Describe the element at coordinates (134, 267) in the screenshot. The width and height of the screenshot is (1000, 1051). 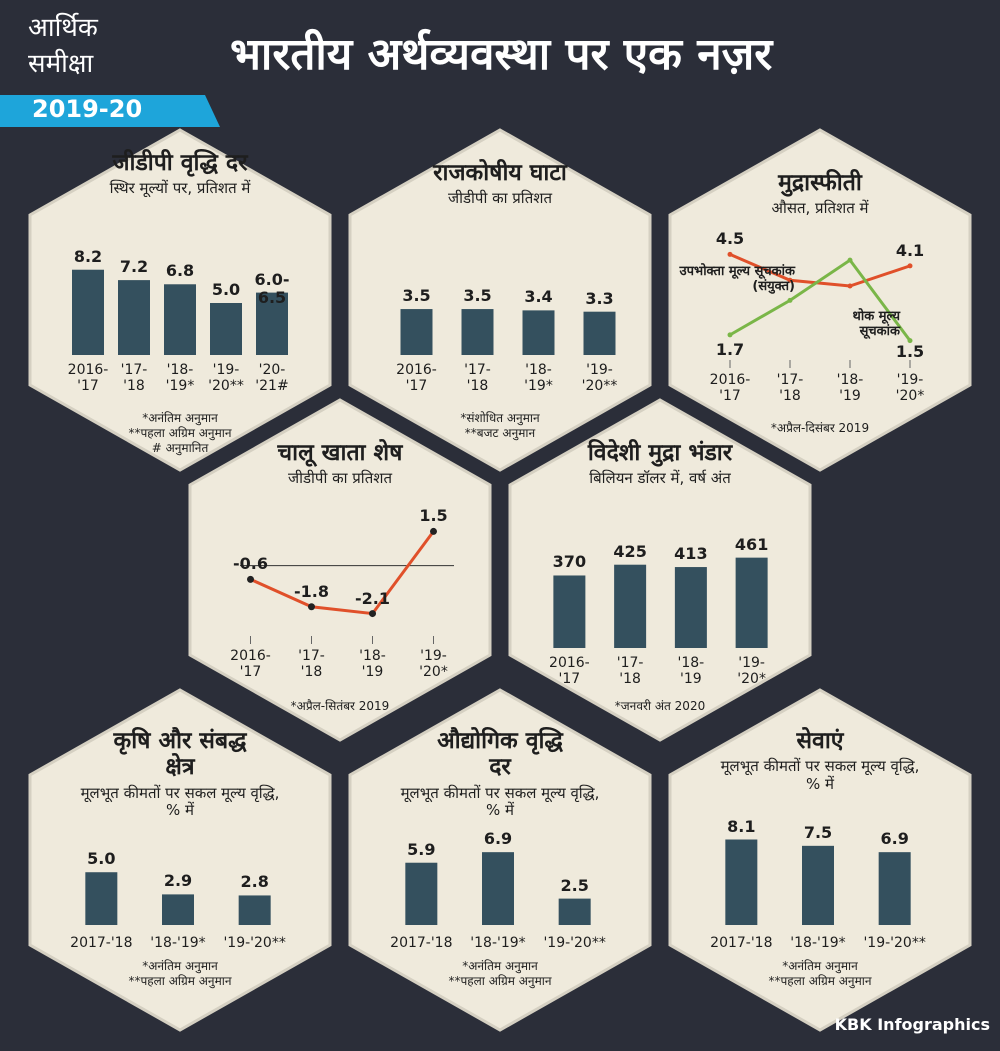
I see `value-label: 7.2` at that location.